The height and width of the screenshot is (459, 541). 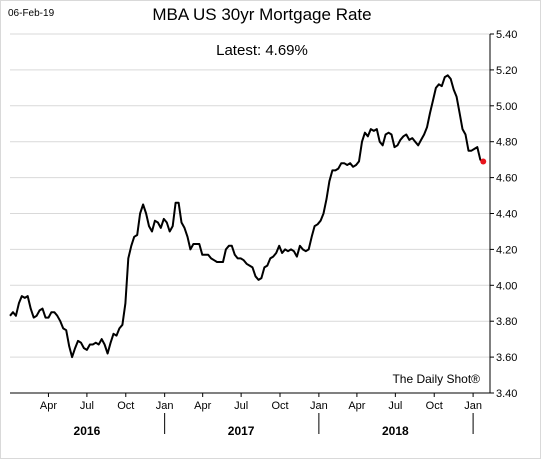 What do you see at coordinates (506, 143) in the screenshot?
I see `y-tick-label: 4.80` at bounding box center [506, 143].